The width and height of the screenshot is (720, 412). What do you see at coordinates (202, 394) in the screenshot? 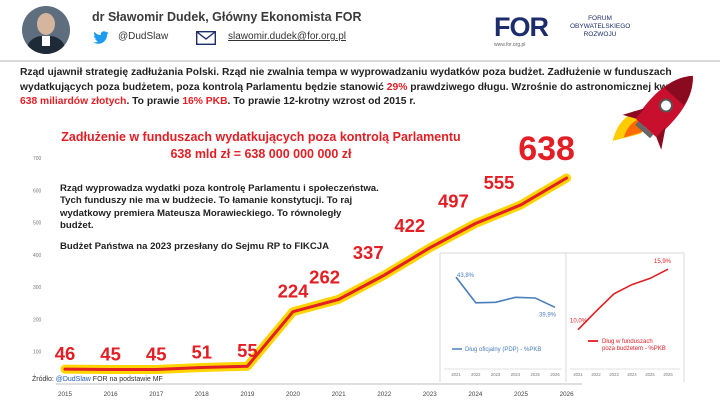
I see `x-tick-label: 2018` at bounding box center [202, 394].